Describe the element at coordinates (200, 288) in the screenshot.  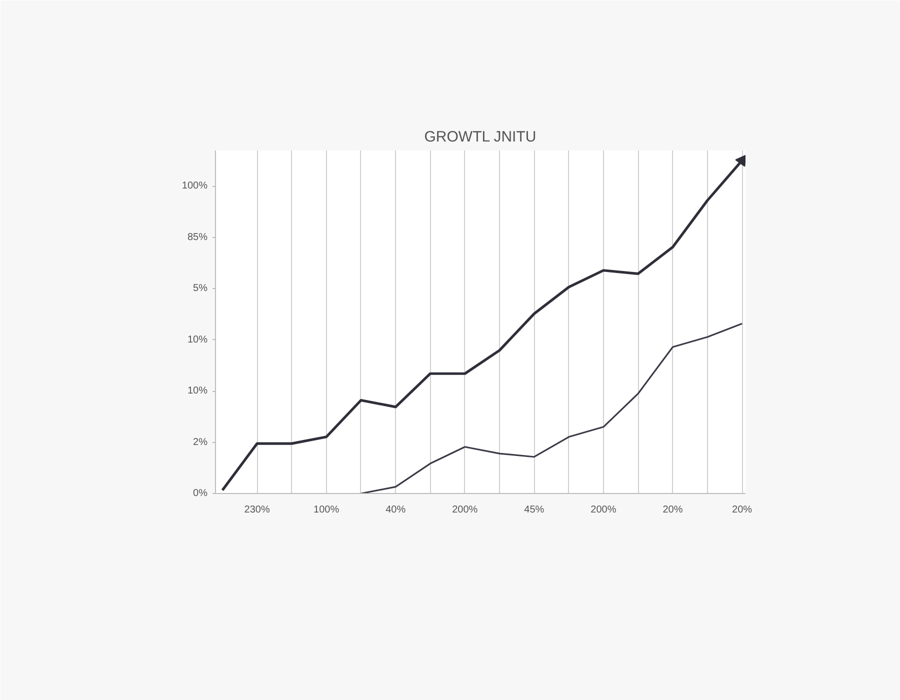
I see `text: 5%` at that location.